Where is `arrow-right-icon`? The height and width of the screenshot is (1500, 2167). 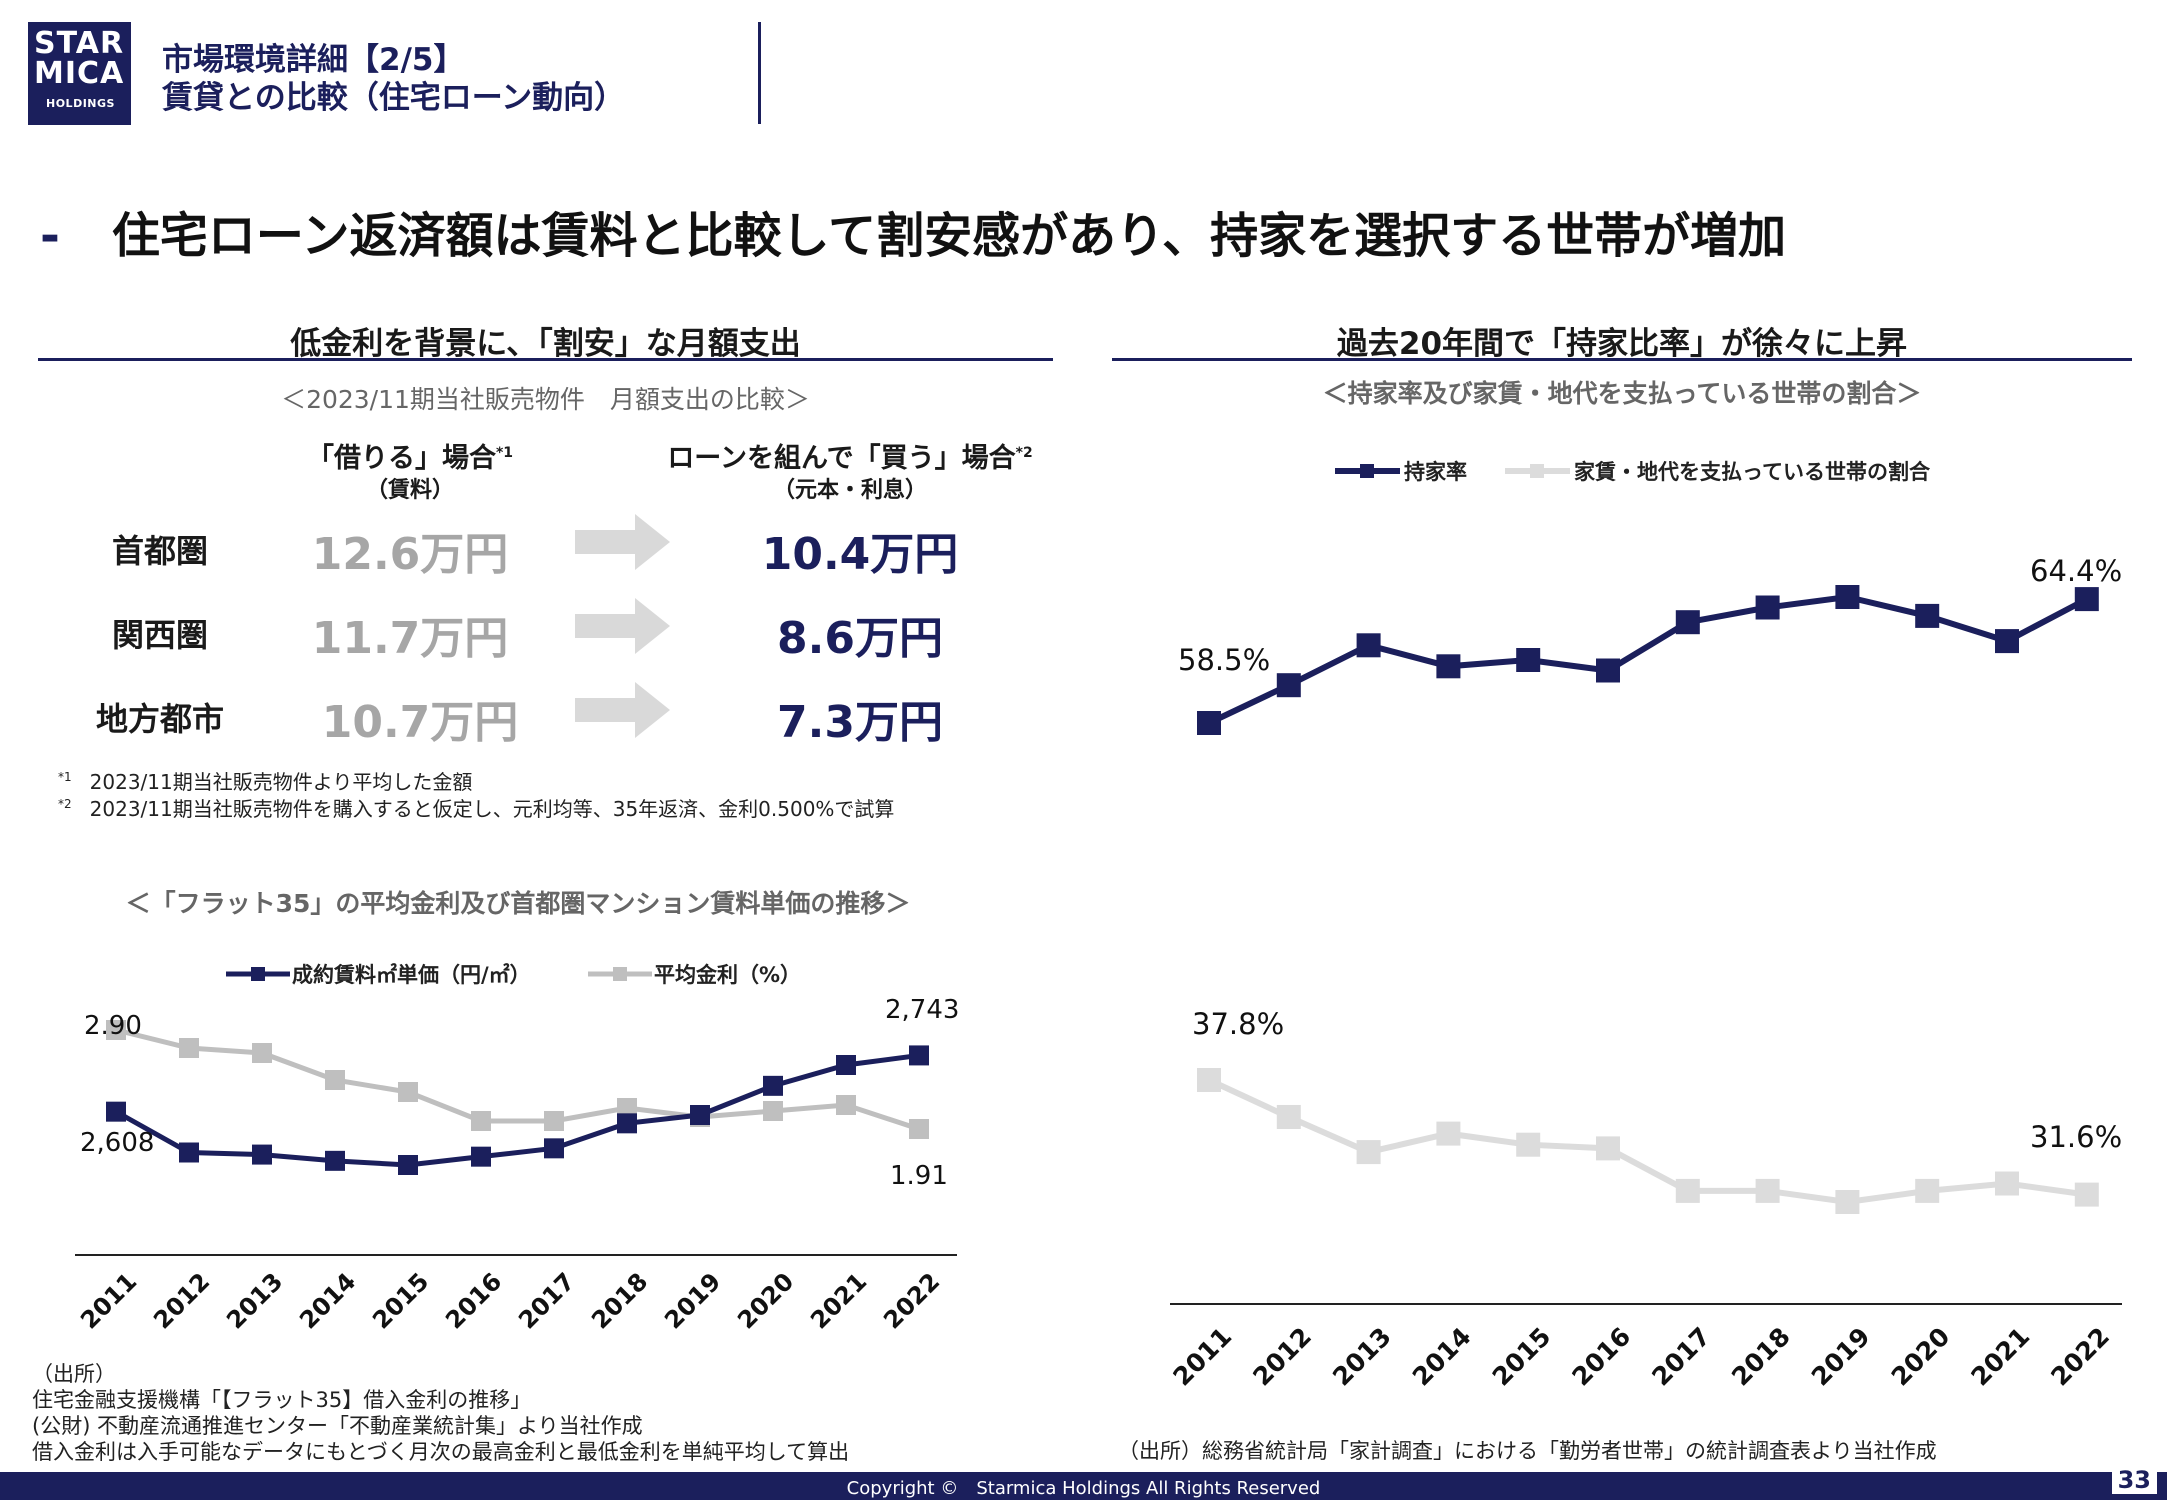
arrow-right-icon is located at coordinates (622, 542).